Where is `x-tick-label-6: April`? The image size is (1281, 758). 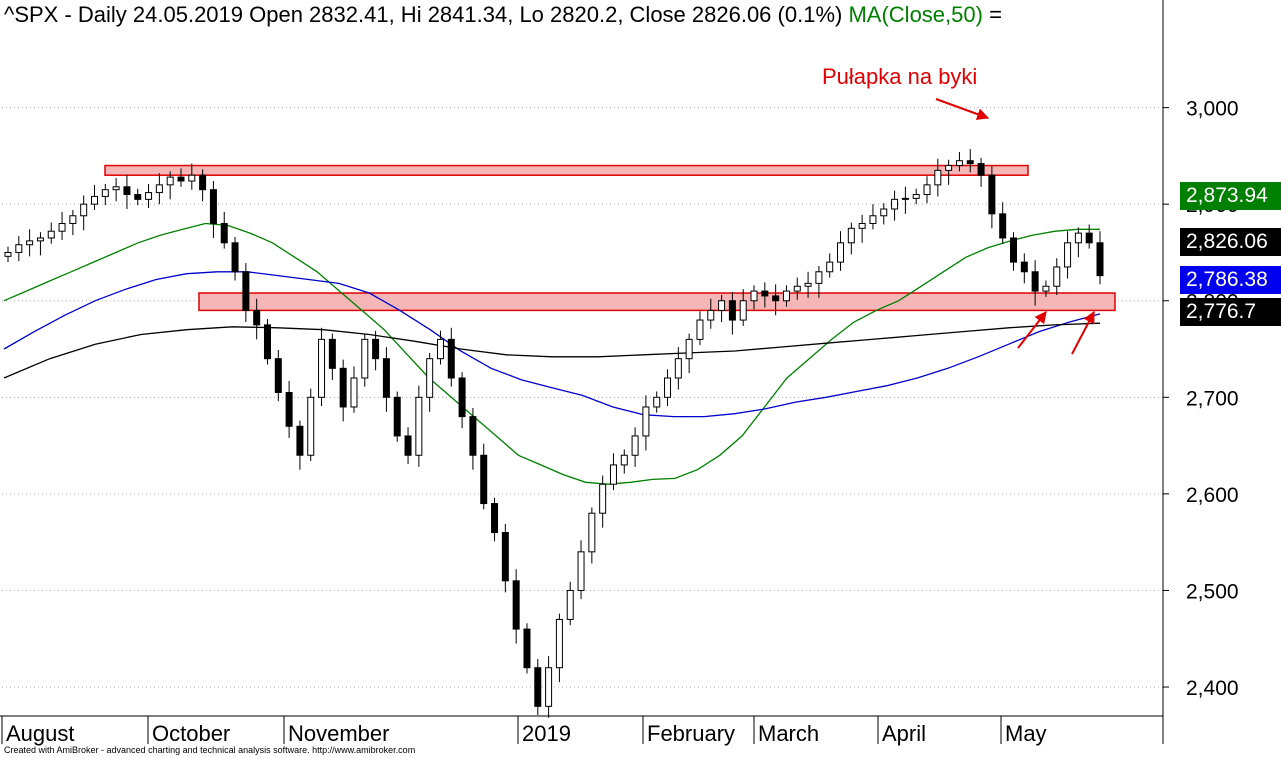
x-tick-label-6: April is located at coordinates (904, 733).